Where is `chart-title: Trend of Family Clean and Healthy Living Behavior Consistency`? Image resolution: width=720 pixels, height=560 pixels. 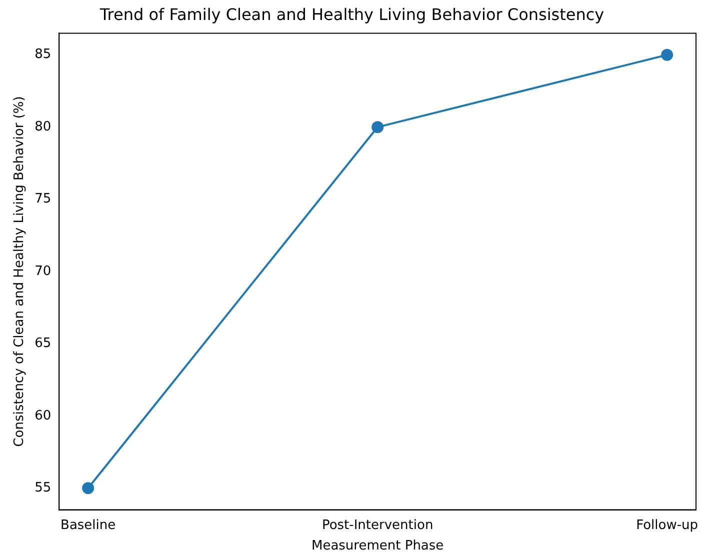 chart-title: Trend of Family Clean and Healthy Living Behavior Consistency is located at coordinates (351, 14).